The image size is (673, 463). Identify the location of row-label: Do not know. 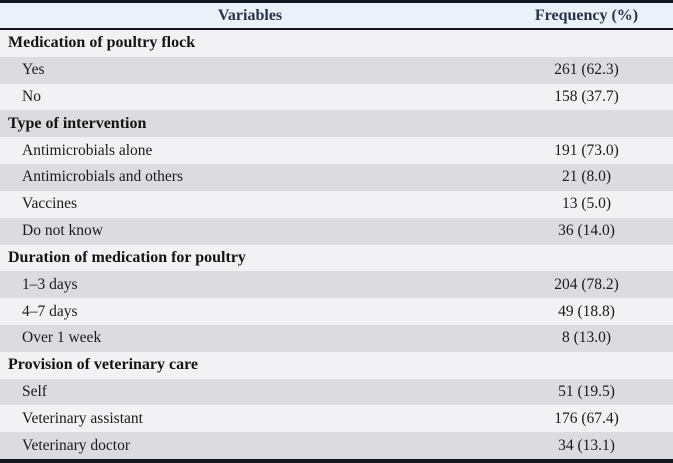
(62, 231).